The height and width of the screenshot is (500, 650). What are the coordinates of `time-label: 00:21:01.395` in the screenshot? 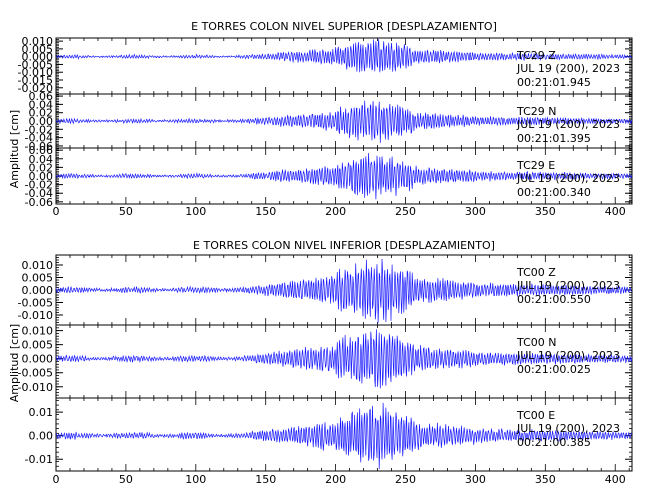 It's located at (554, 138).